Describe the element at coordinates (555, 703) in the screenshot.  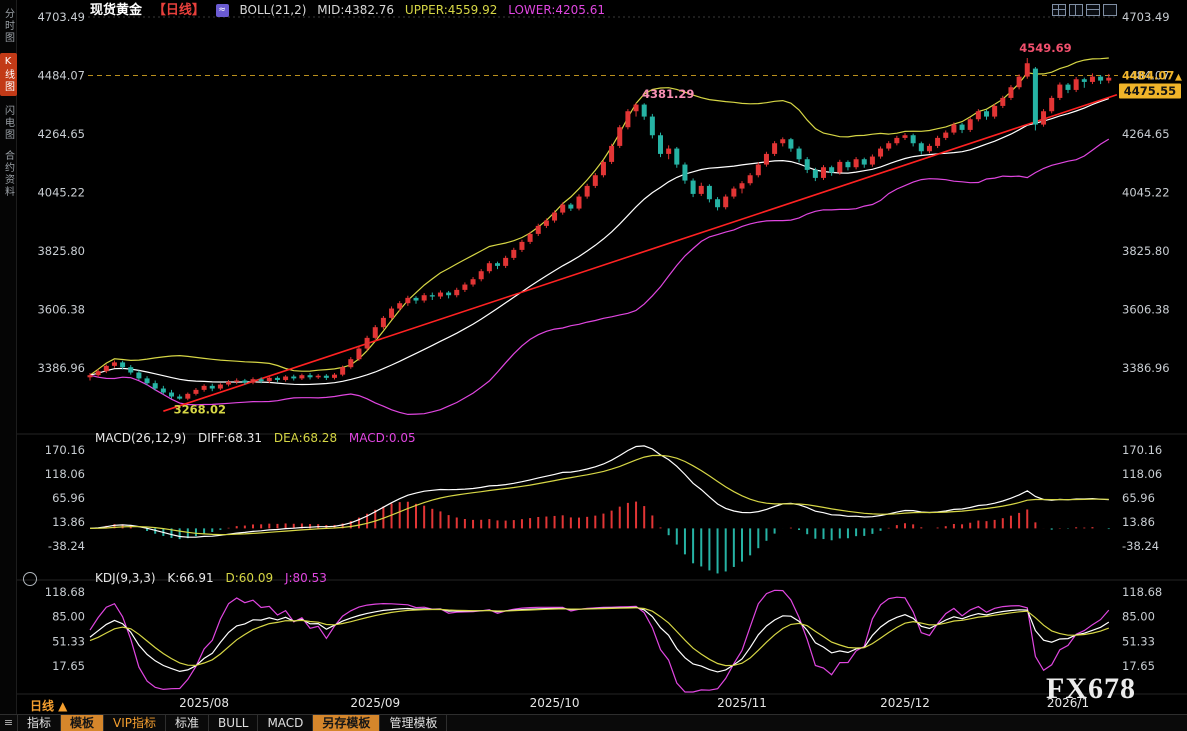
I see `time-axis-label: 2025/10` at that location.